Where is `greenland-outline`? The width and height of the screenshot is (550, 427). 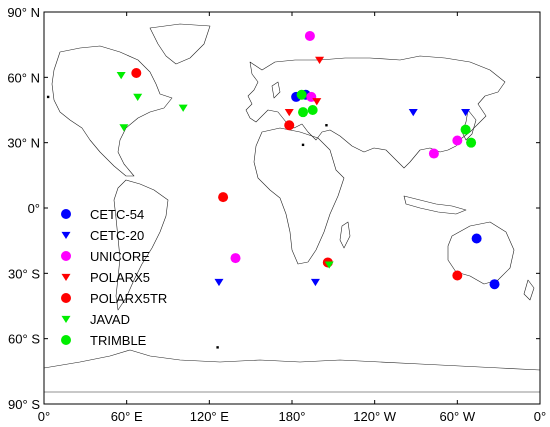 greenland-outline is located at coordinates (180, 44).